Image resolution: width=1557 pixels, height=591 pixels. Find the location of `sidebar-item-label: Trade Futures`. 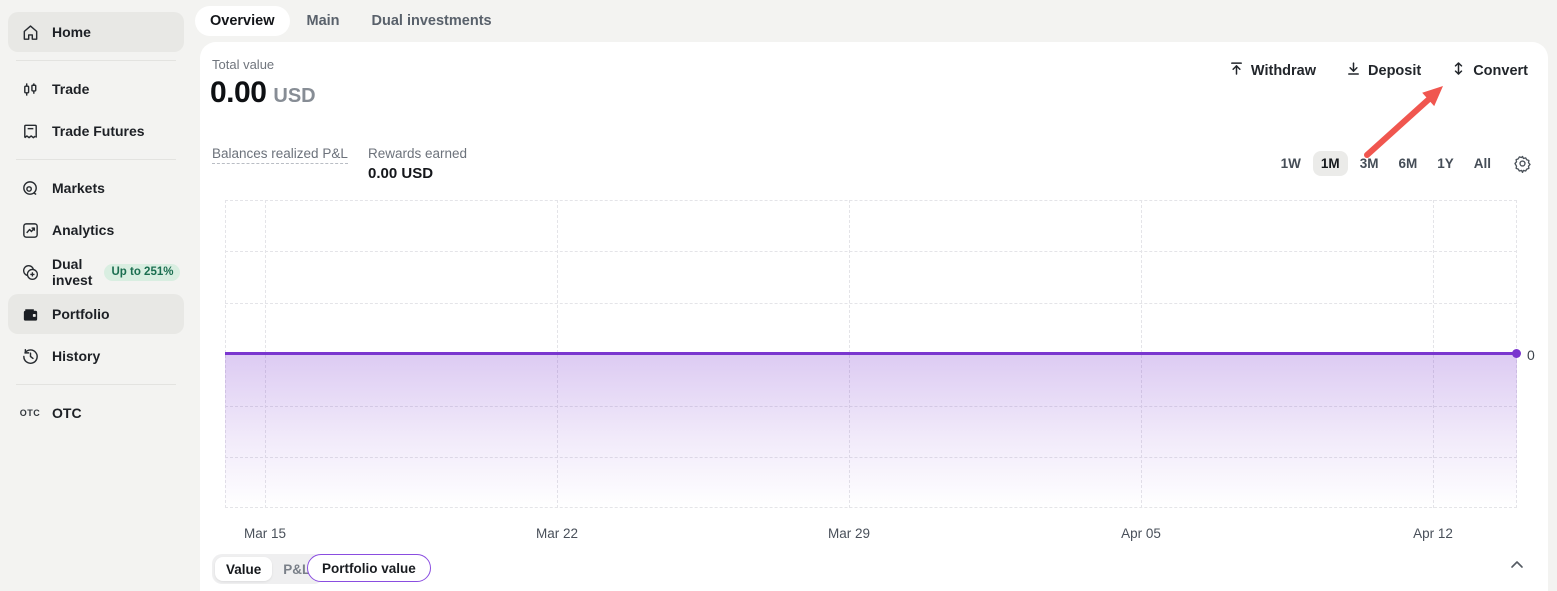

sidebar-item-label: Trade Futures is located at coordinates (98, 131).